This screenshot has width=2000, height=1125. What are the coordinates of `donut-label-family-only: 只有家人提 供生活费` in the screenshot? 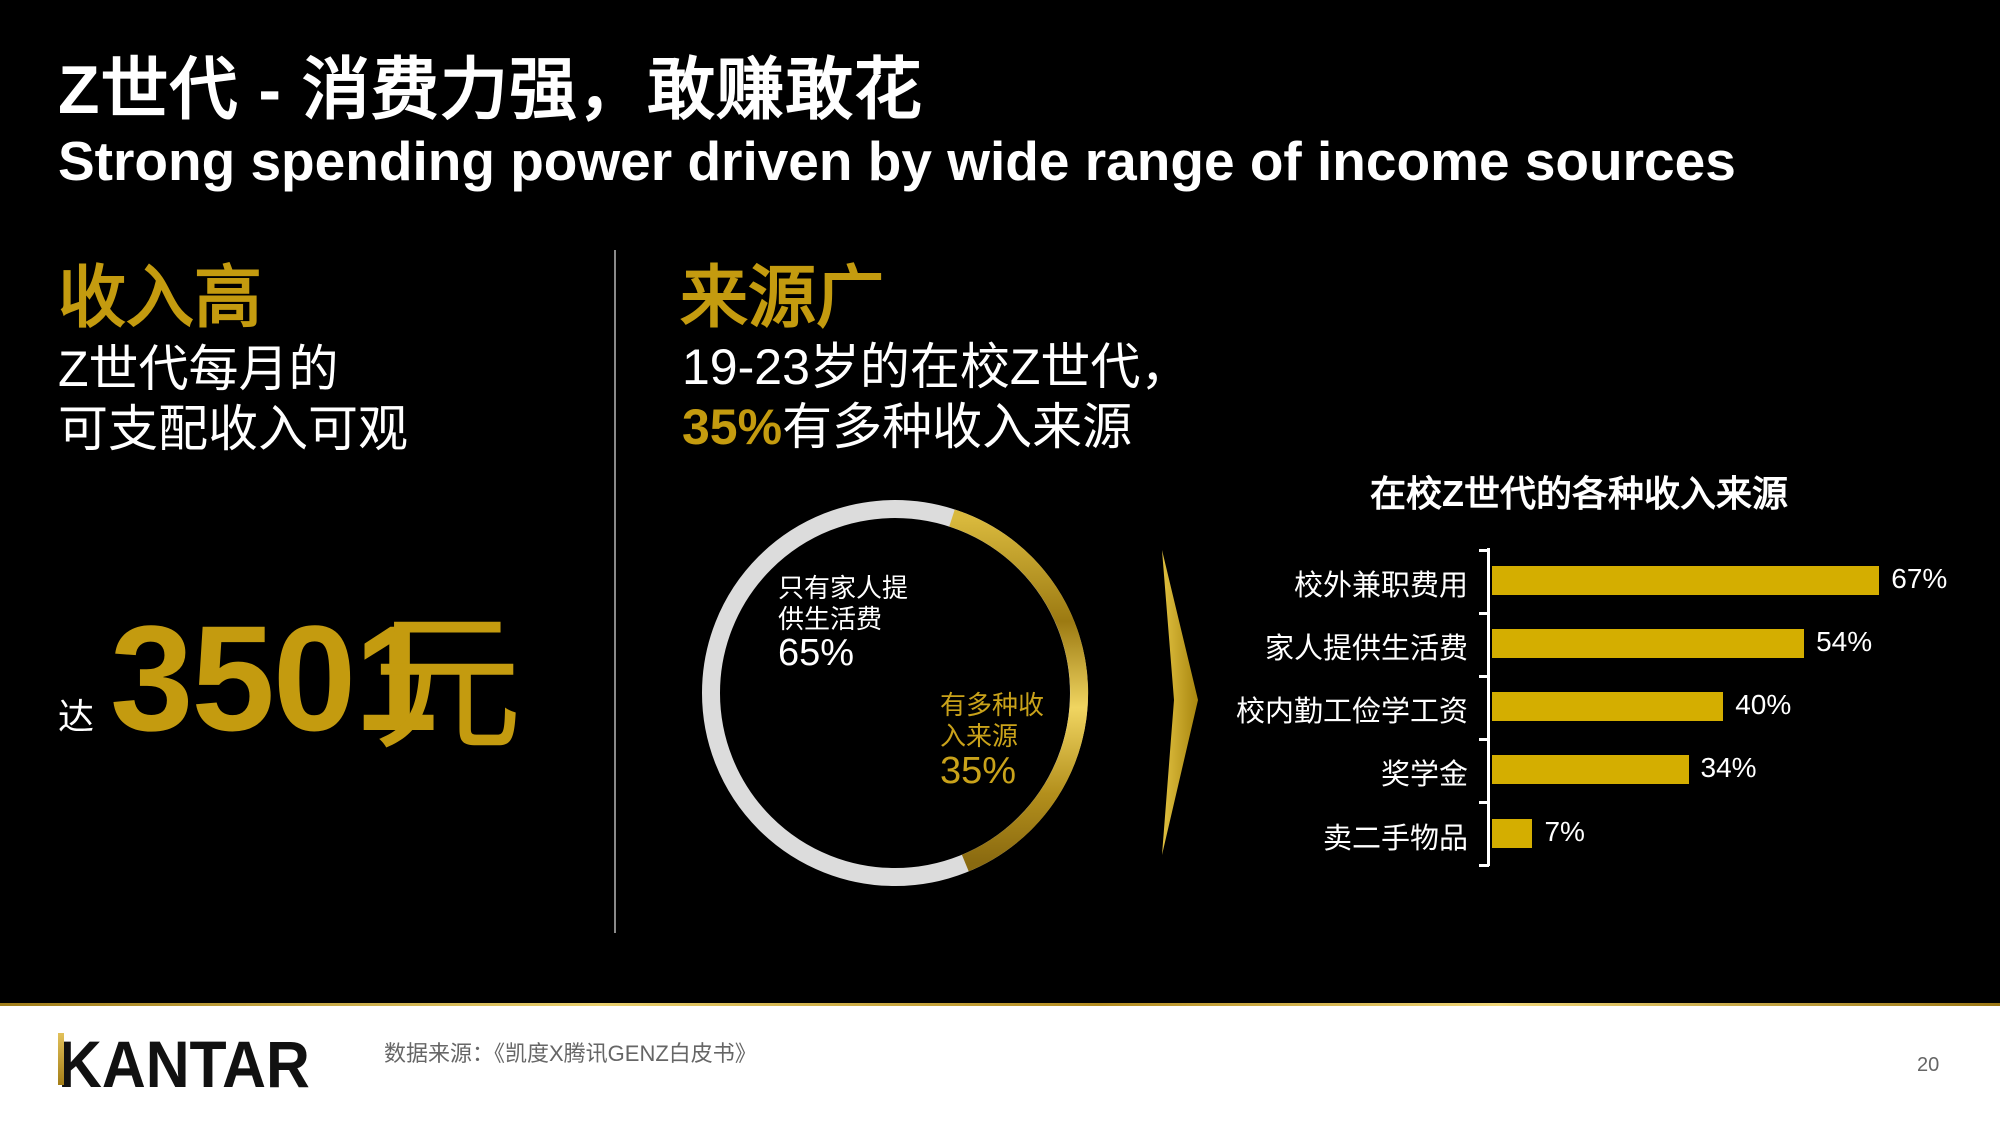 It's located at (843, 603).